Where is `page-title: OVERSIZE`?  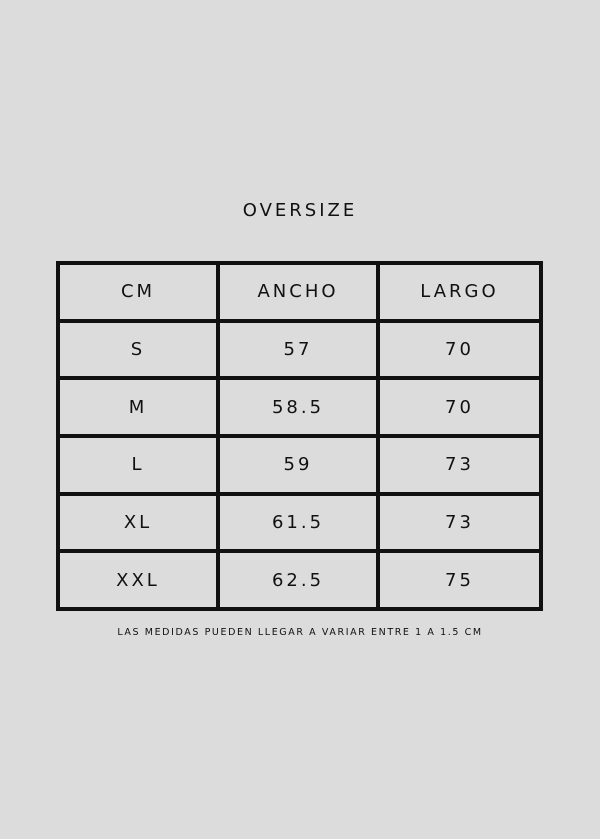 page-title: OVERSIZE is located at coordinates (300, 210).